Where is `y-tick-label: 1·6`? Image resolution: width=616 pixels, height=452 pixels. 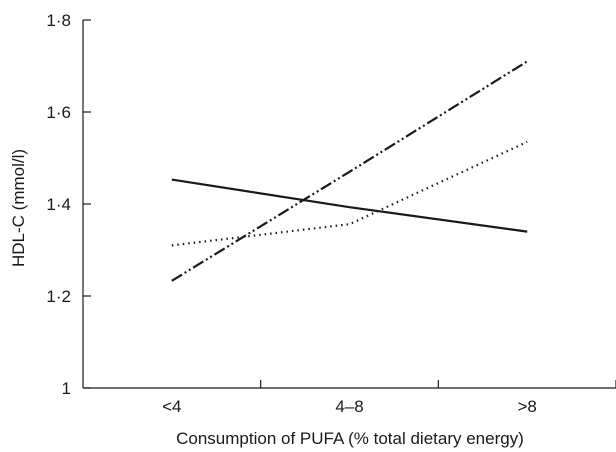 y-tick-label: 1·6 is located at coordinates (58, 112).